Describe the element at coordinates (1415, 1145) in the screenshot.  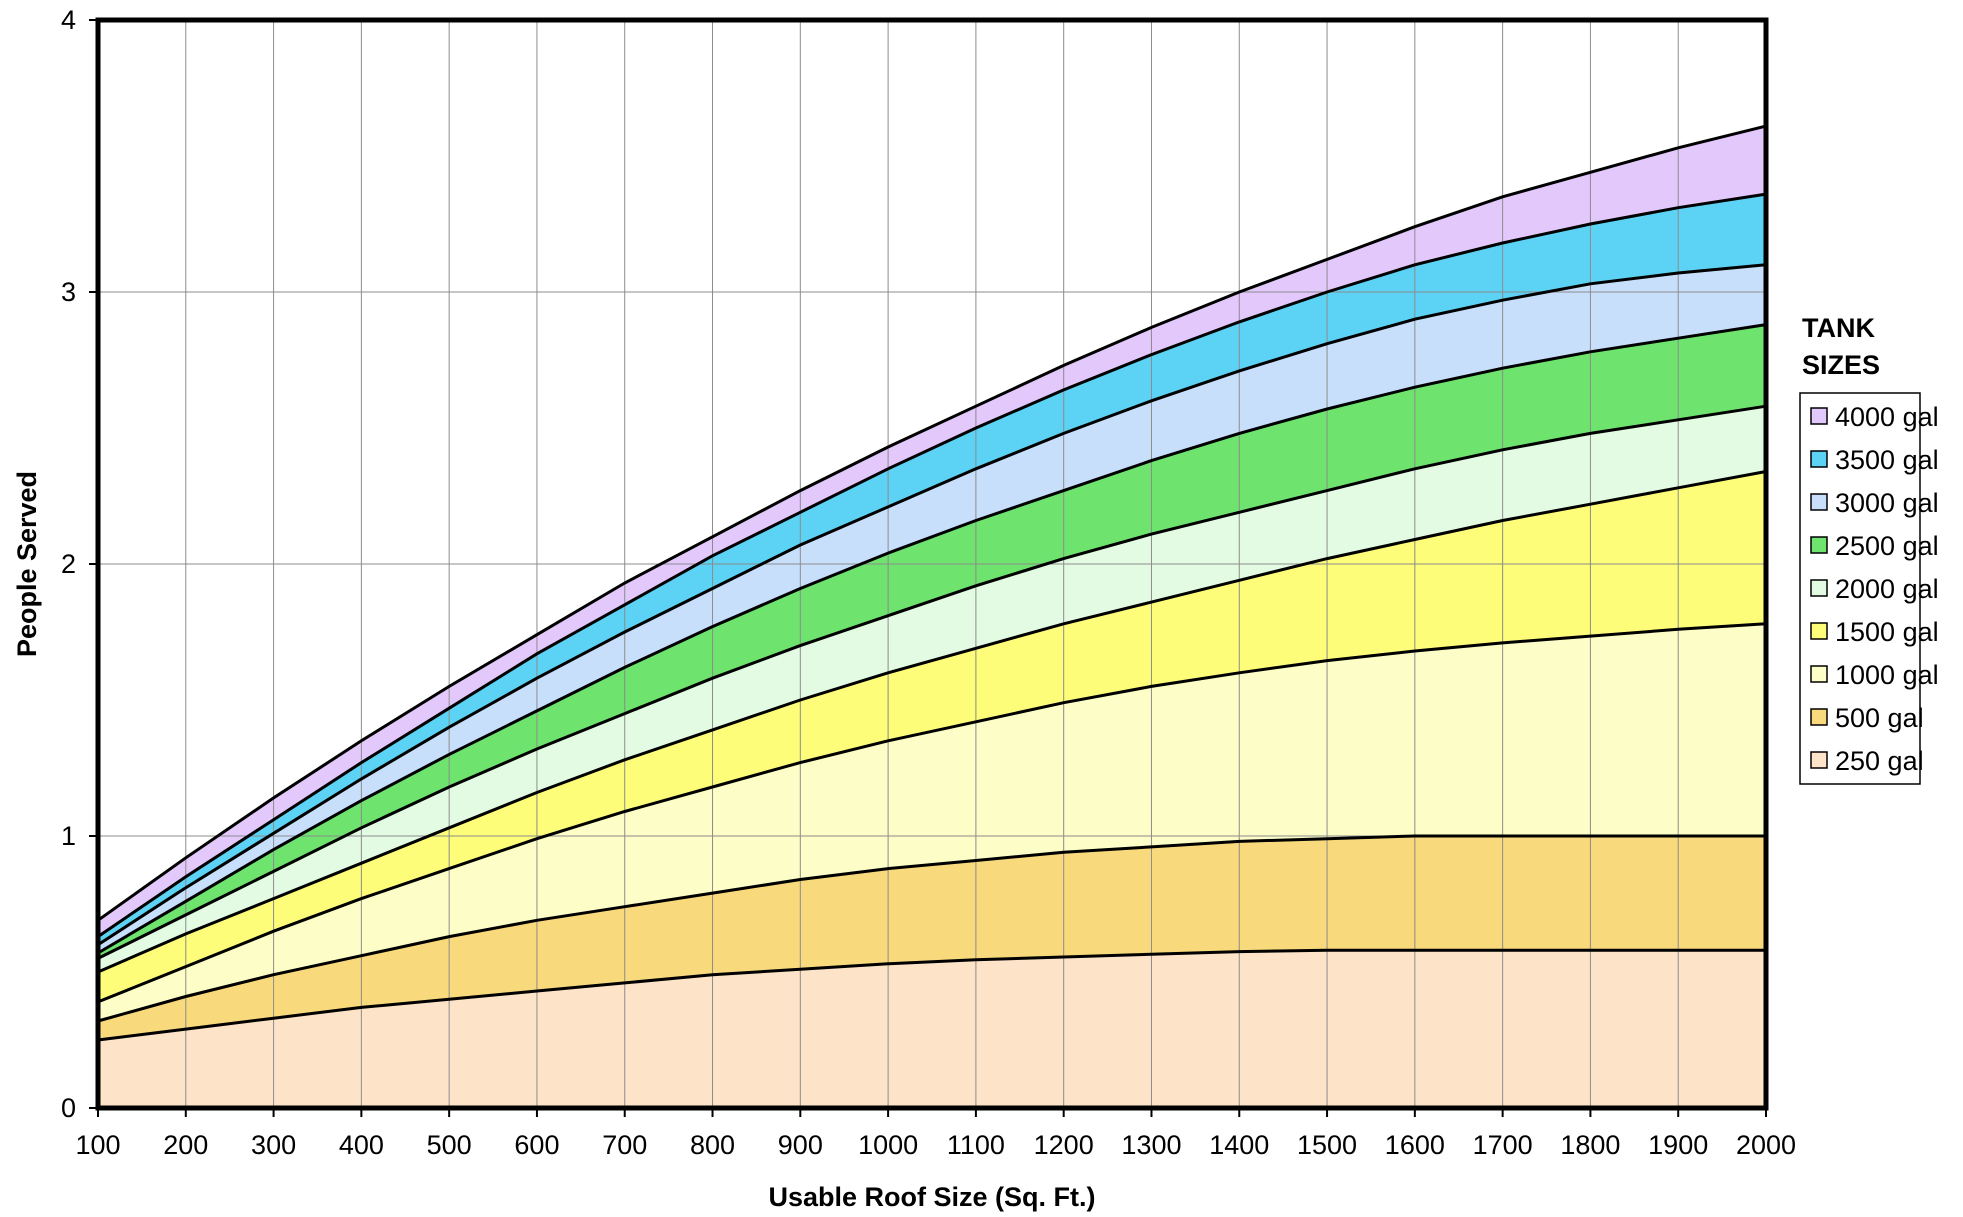
I see `x-tick-label: 1600` at that location.